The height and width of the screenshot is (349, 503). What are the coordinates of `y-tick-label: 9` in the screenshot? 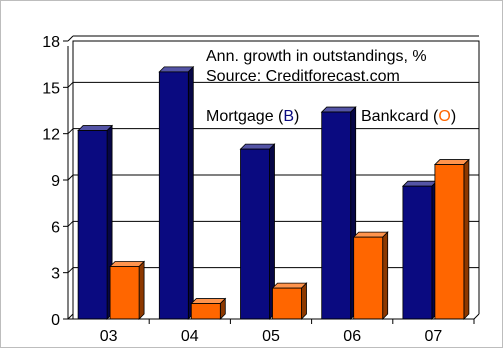 It's located at (55, 181).